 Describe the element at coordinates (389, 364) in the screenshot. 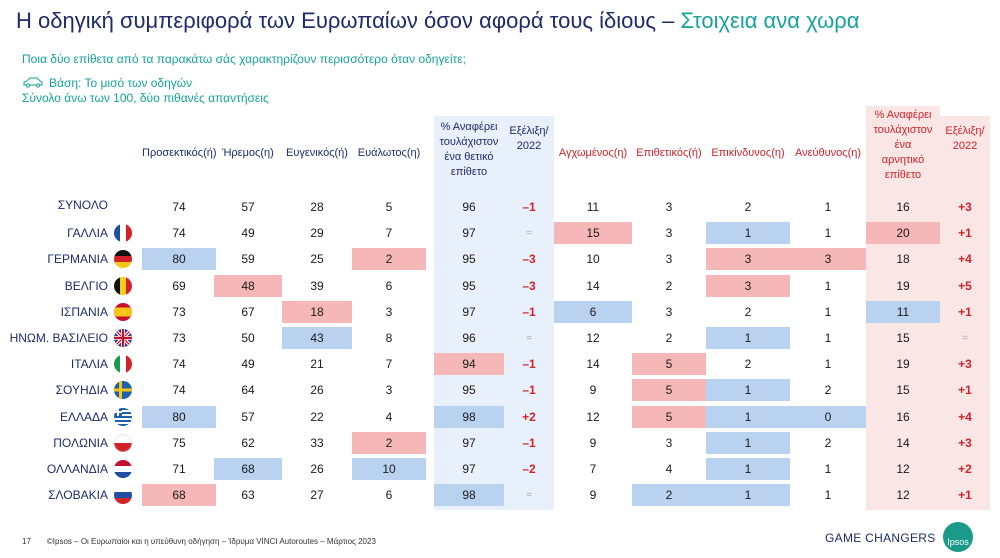

I see `table-cell: 7` at that location.